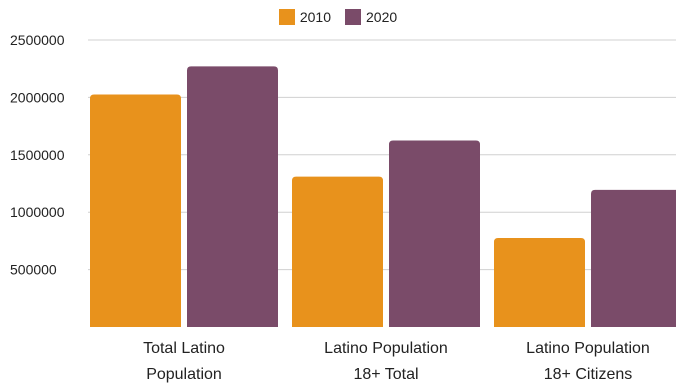 The width and height of the screenshot is (676, 383). I want to click on y-tick-label: 500000, so click(33, 270).